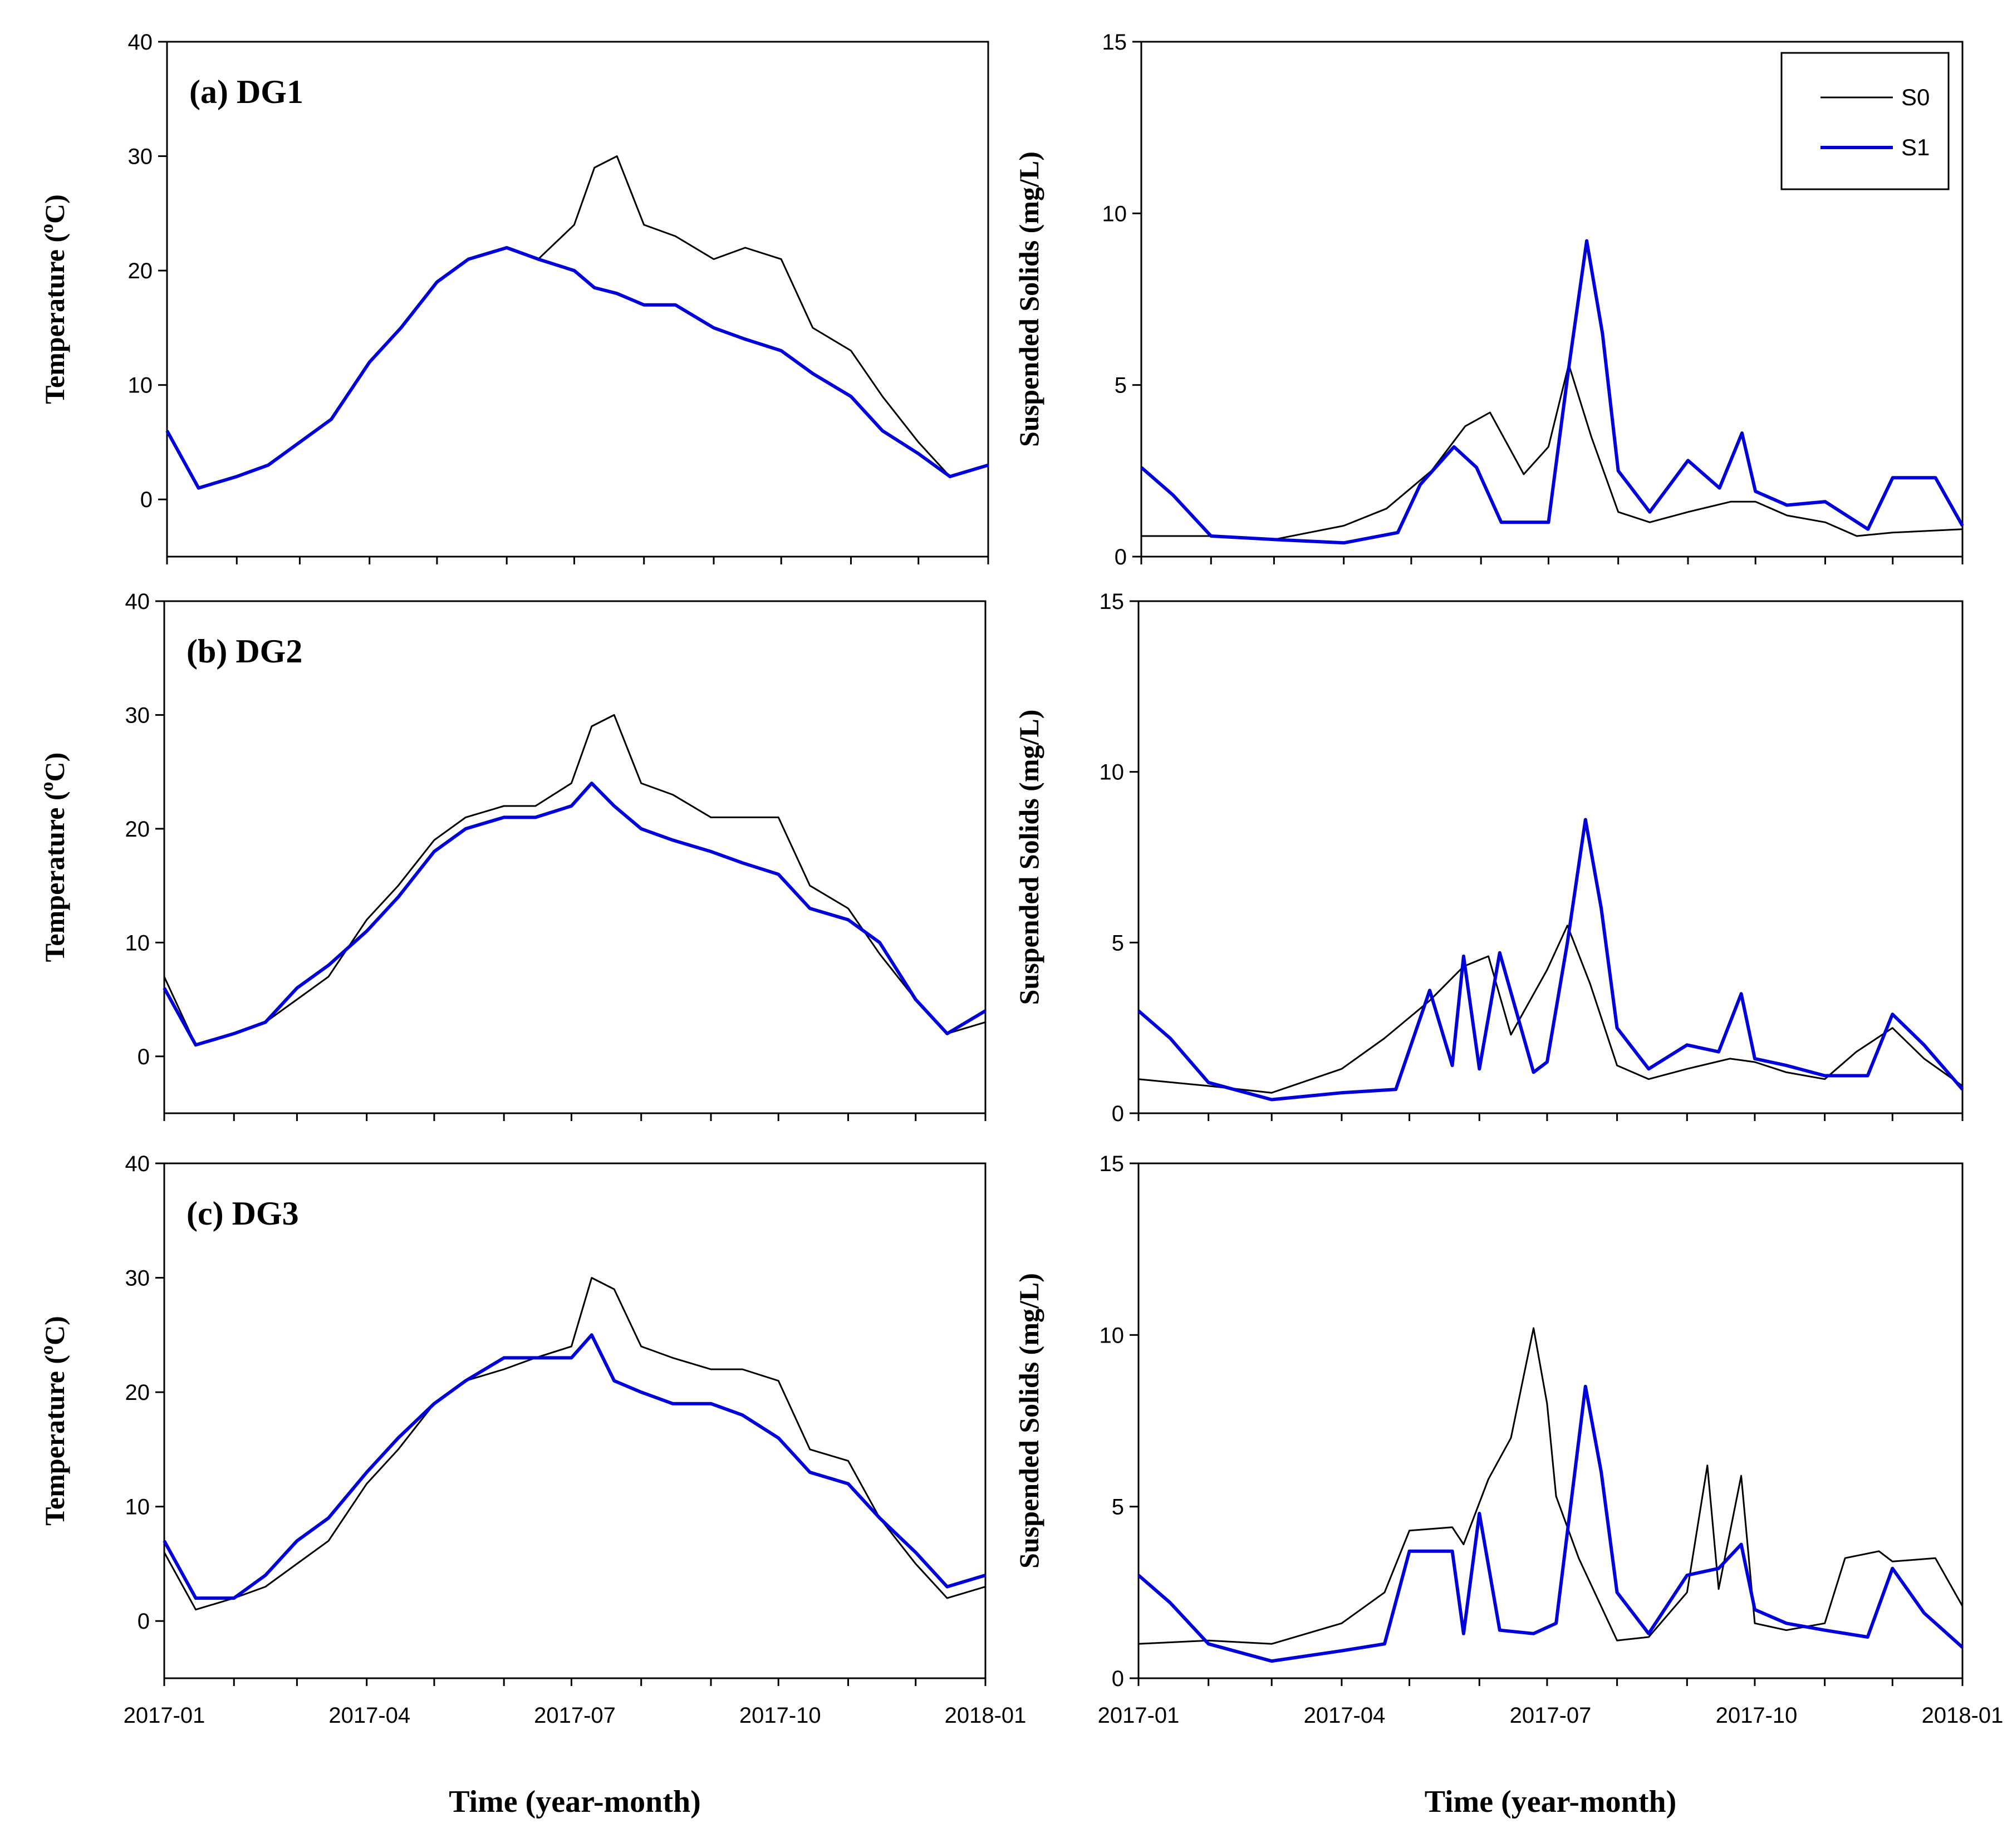 The width and height of the screenshot is (2012, 1848). Describe the element at coordinates (1915, 147) in the screenshot. I see `legend-label-s1: S1` at that location.